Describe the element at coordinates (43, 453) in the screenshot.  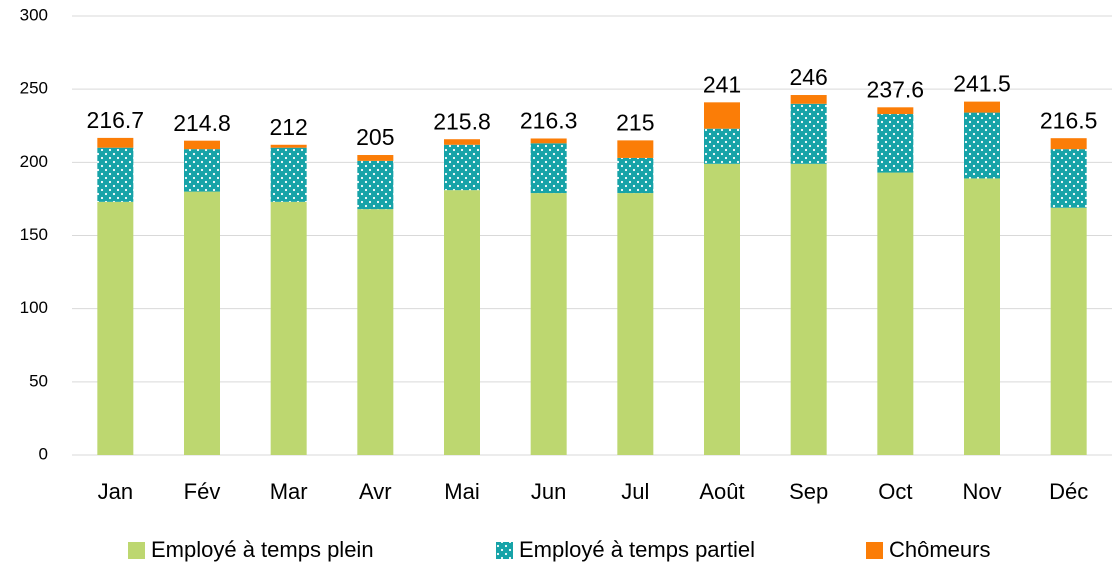
I see `y-tick-label: 0` at that location.